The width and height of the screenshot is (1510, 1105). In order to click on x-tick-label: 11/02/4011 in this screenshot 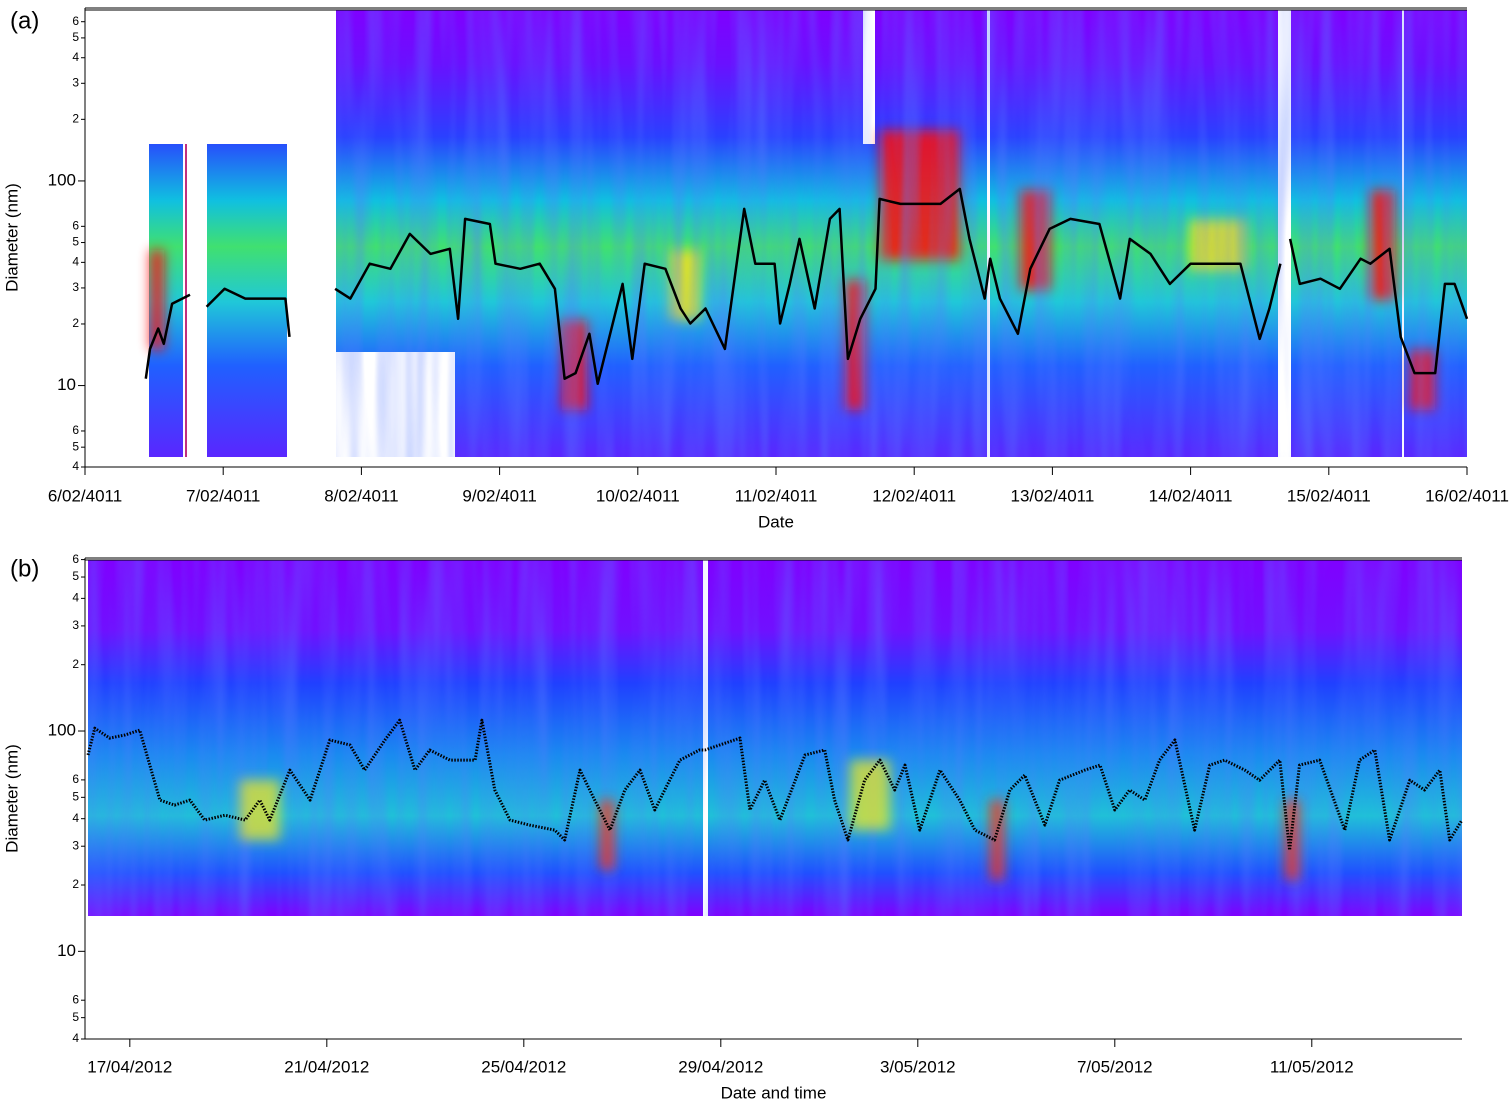, I will do `click(776, 495)`.